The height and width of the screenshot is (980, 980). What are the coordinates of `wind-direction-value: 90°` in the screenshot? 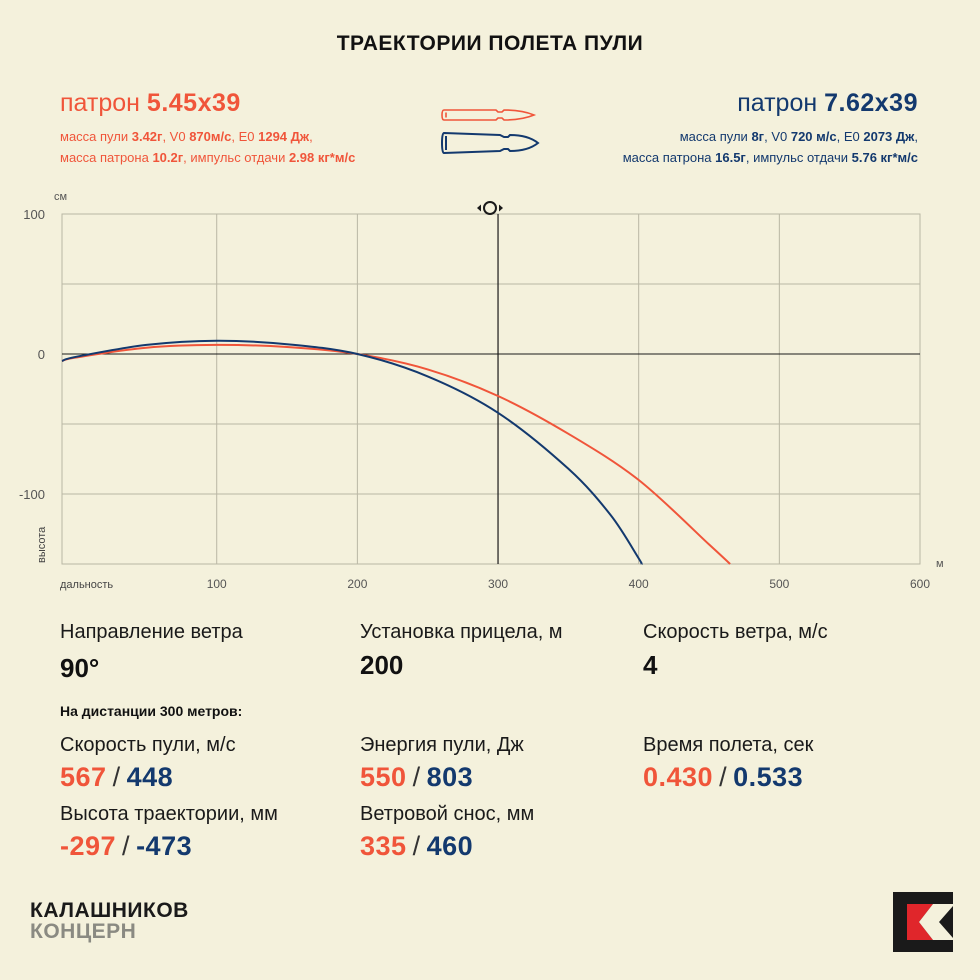 It's located at (80, 668).